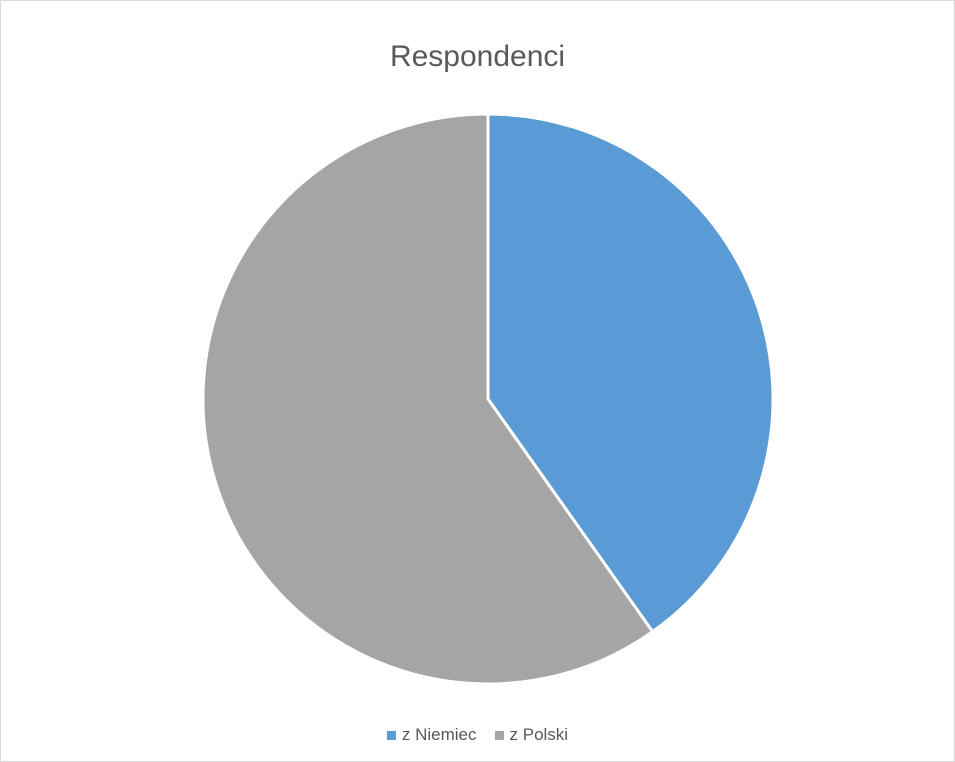  I want to click on legend-label-z-polski: z Polski, so click(539, 734).